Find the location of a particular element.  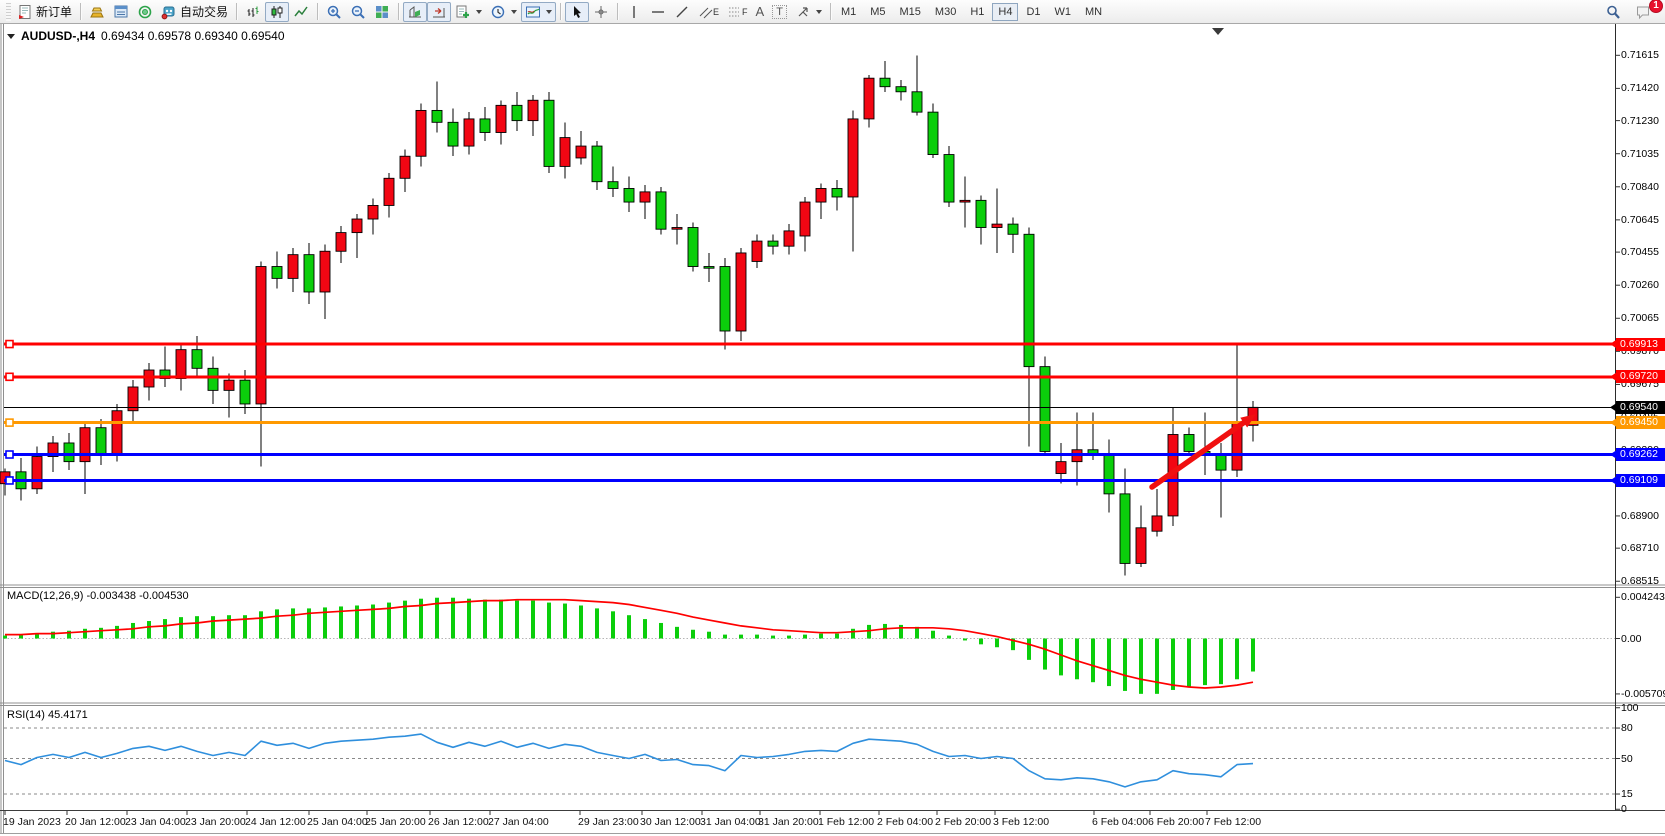

text-icon: A is located at coordinates (760, 11).